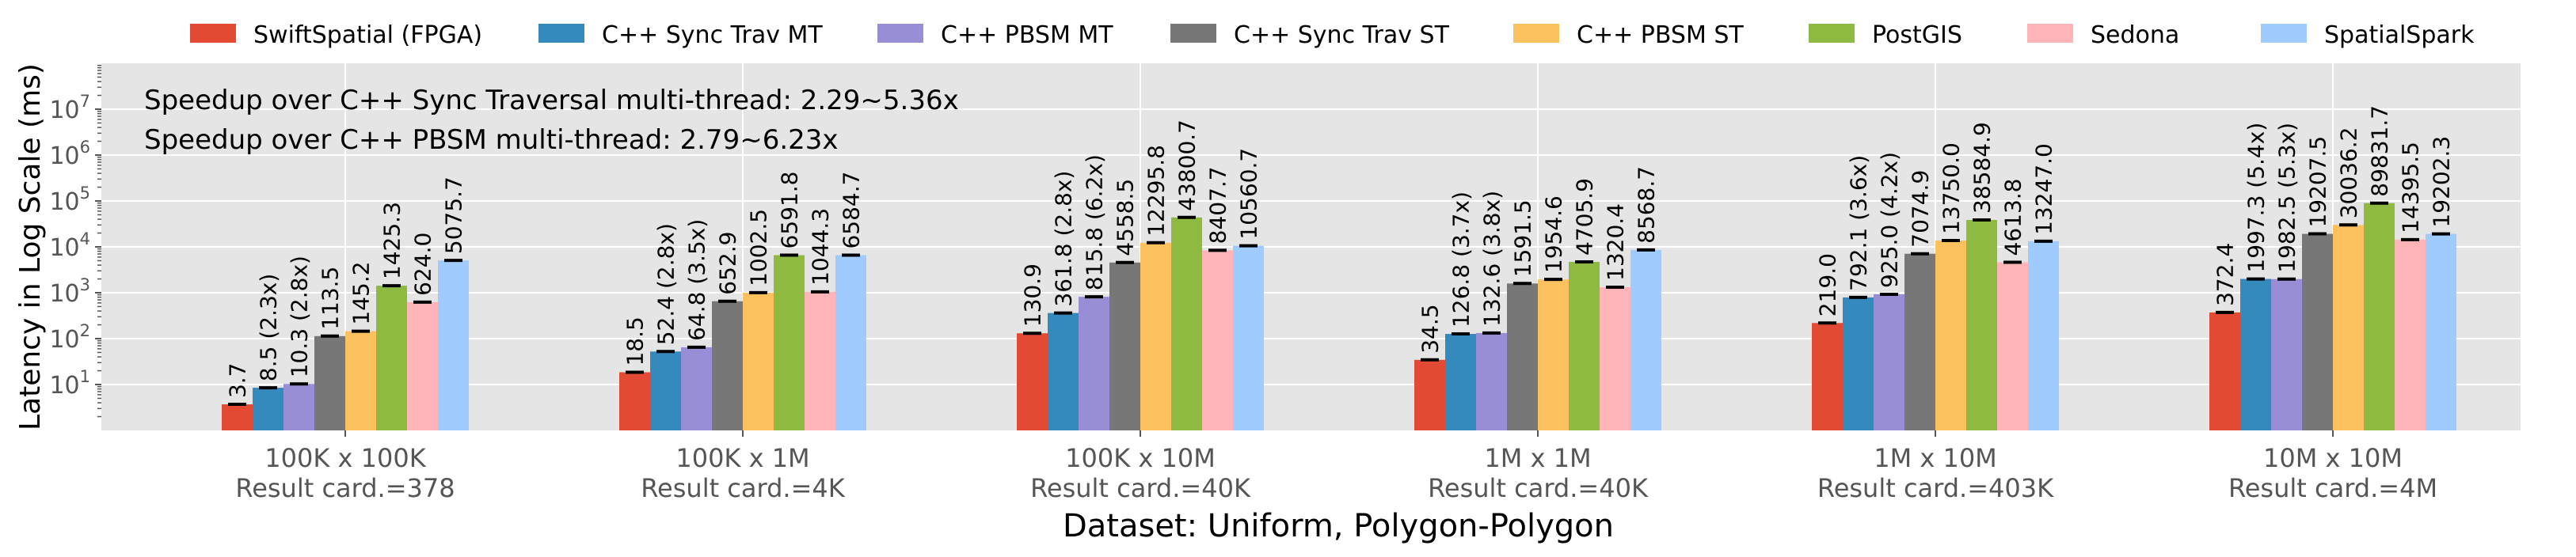 Image resolution: width=2576 pixels, height=557 pixels. I want to click on bar-value-label: 12295.8, so click(1156, 191).